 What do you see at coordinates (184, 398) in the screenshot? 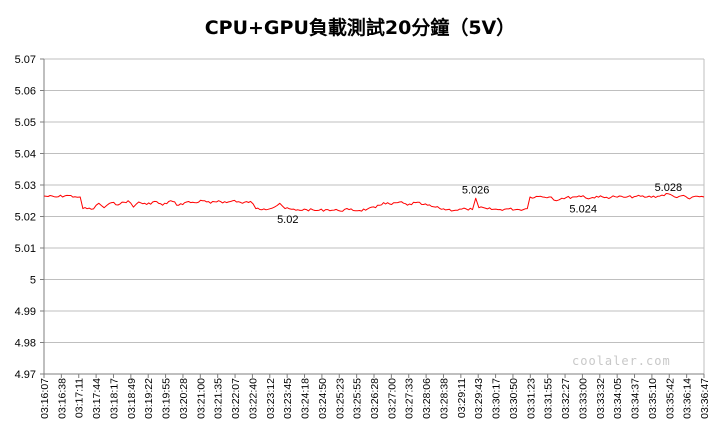
I see `x-tick-label: 03:20:28` at bounding box center [184, 398].